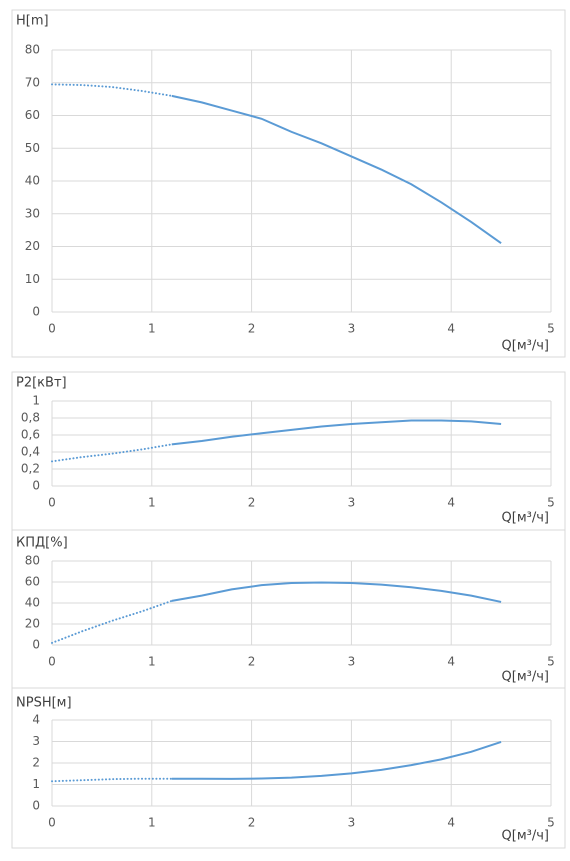  I want to click on y-tick-label: 30, so click(32, 213).